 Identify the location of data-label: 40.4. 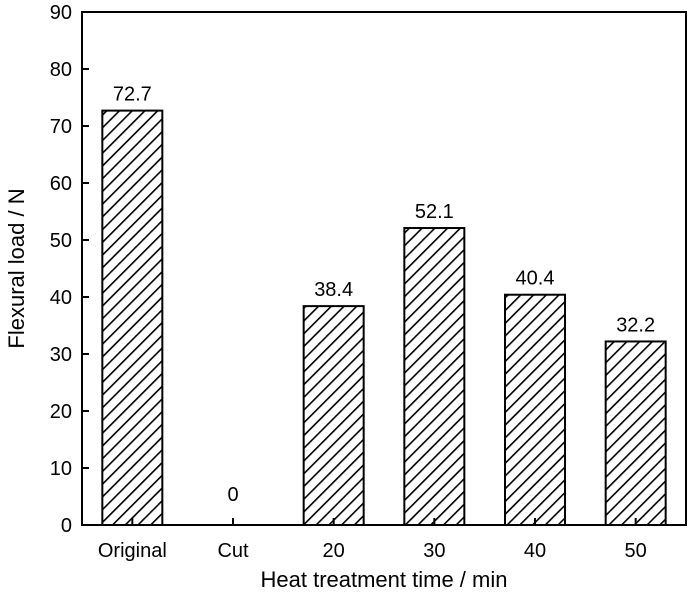
(535, 279).